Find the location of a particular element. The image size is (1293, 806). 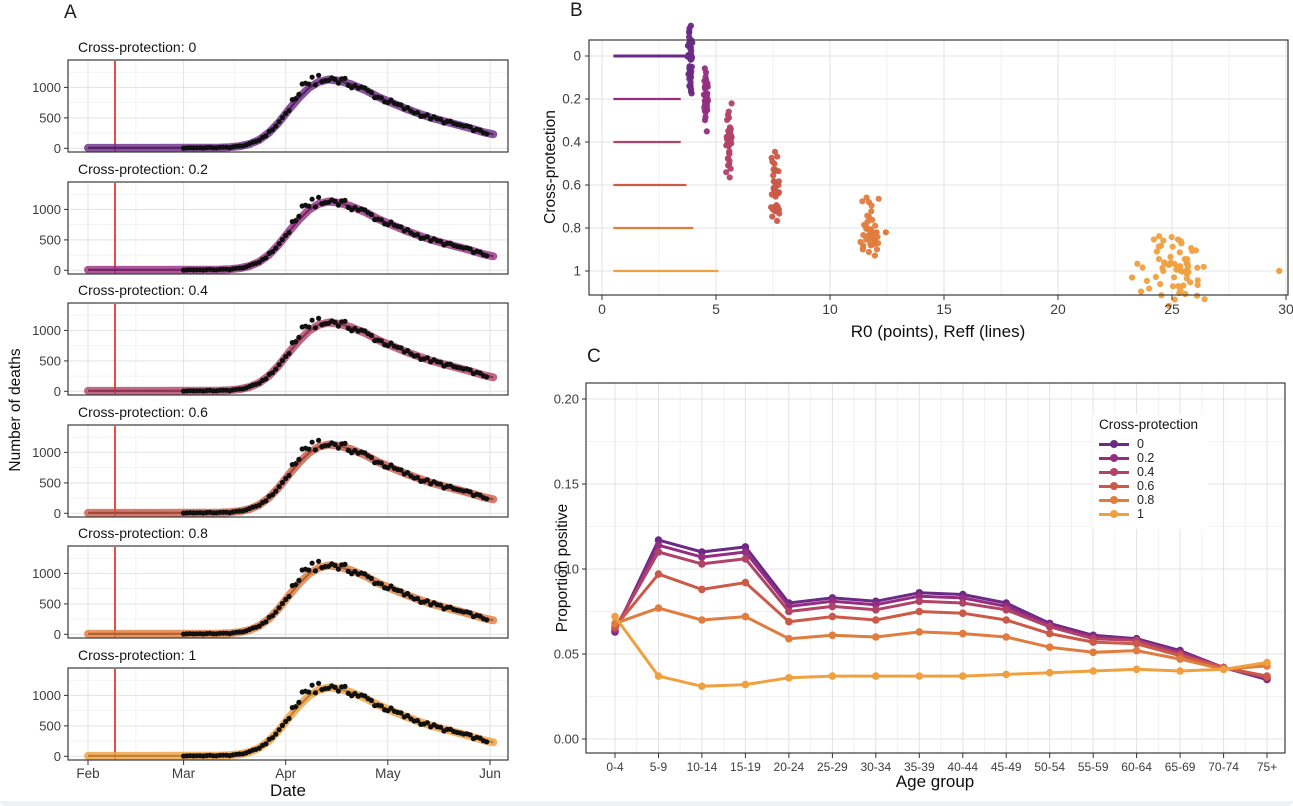

panel-a-x-axis-label: Date is located at coordinates (288, 790).